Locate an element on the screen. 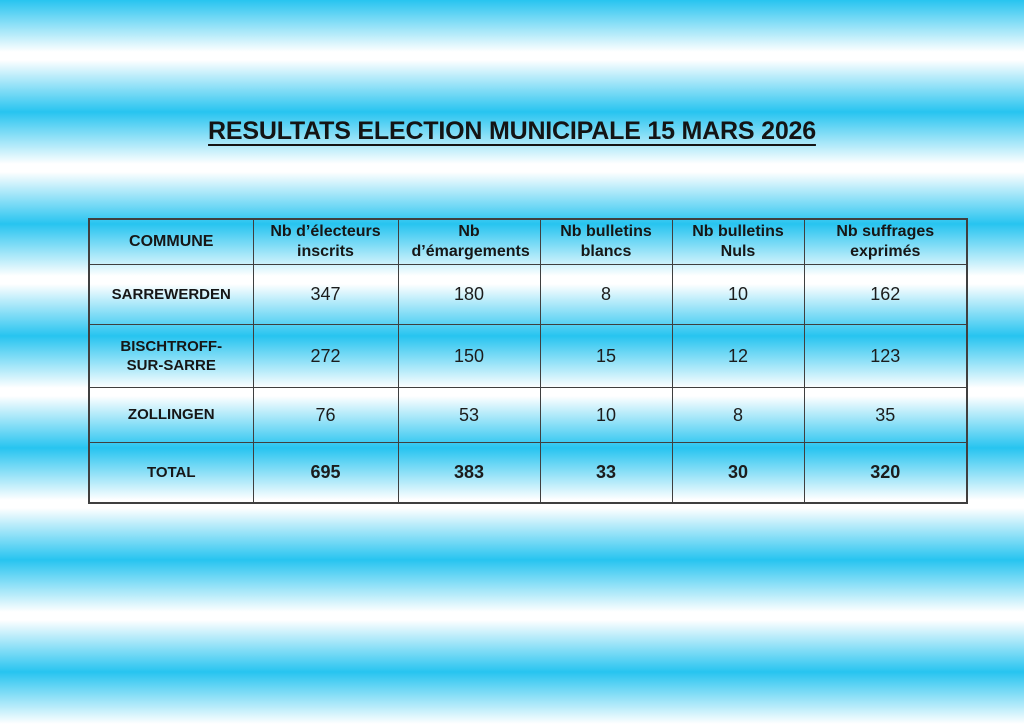 The width and height of the screenshot is (1024, 724). cell-value: 12 is located at coordinates (738, 356).